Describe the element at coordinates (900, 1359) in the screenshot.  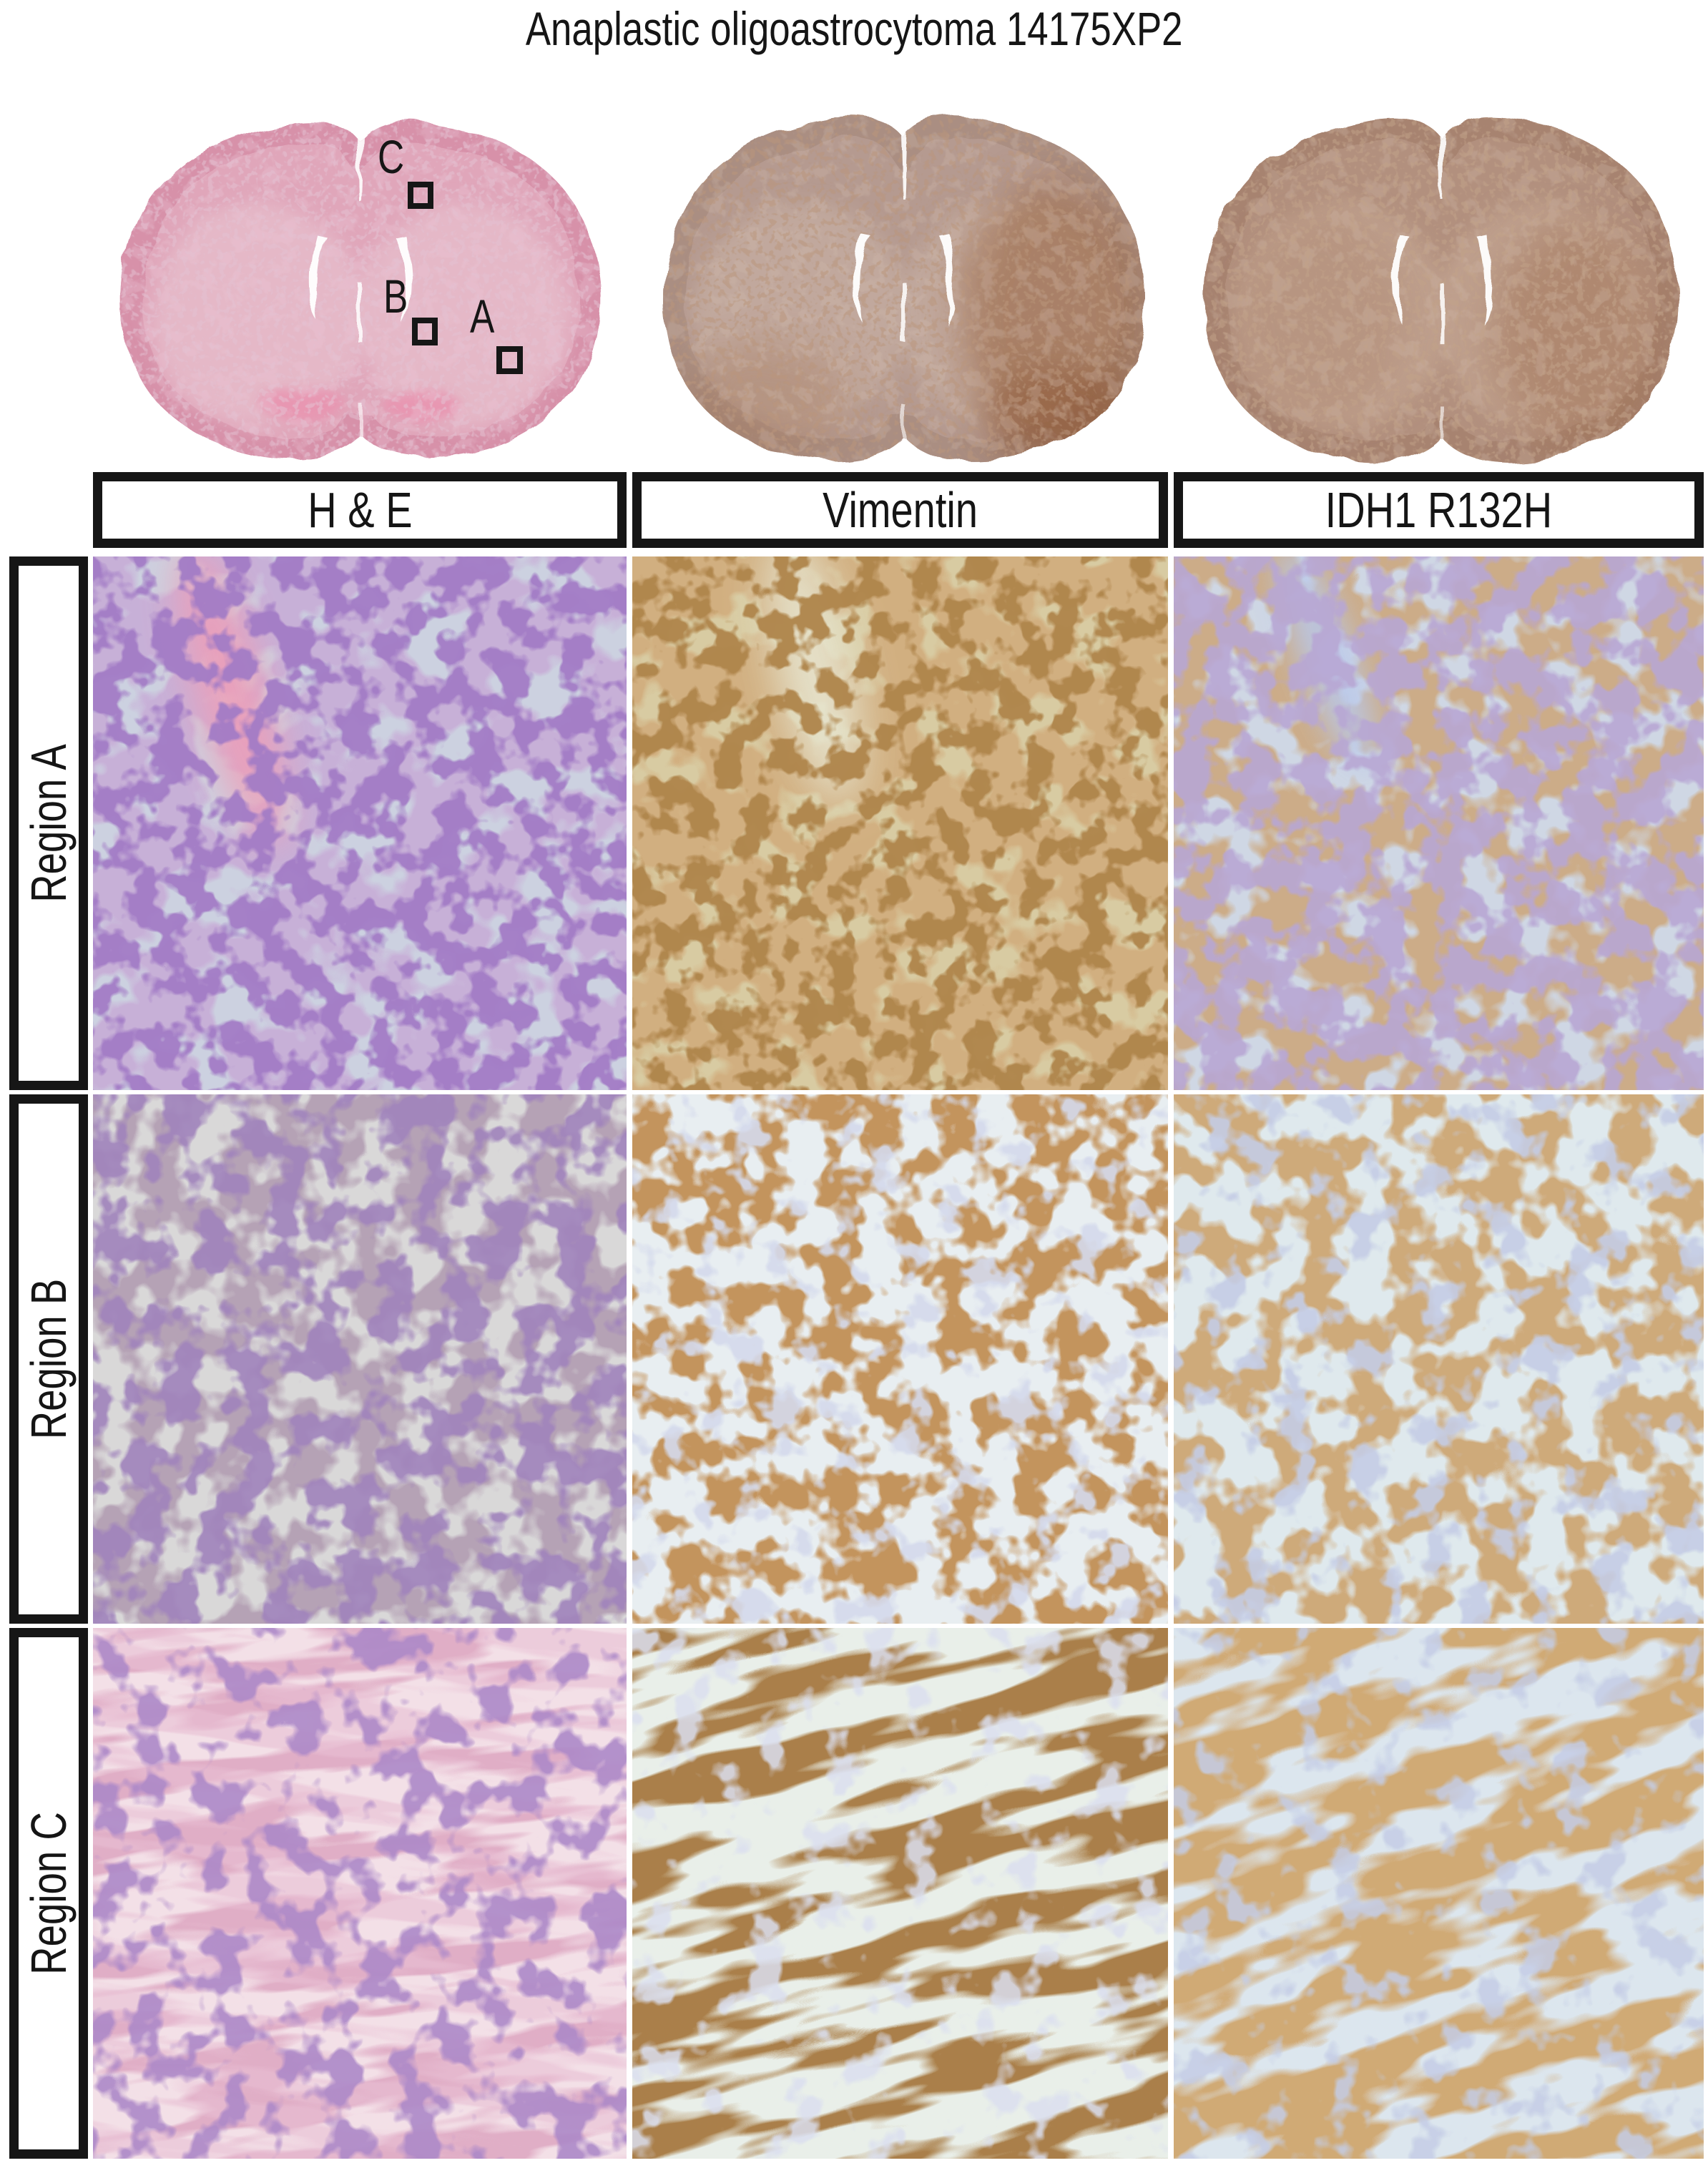
I see `micrograph-region-b-vimentin` at that location.